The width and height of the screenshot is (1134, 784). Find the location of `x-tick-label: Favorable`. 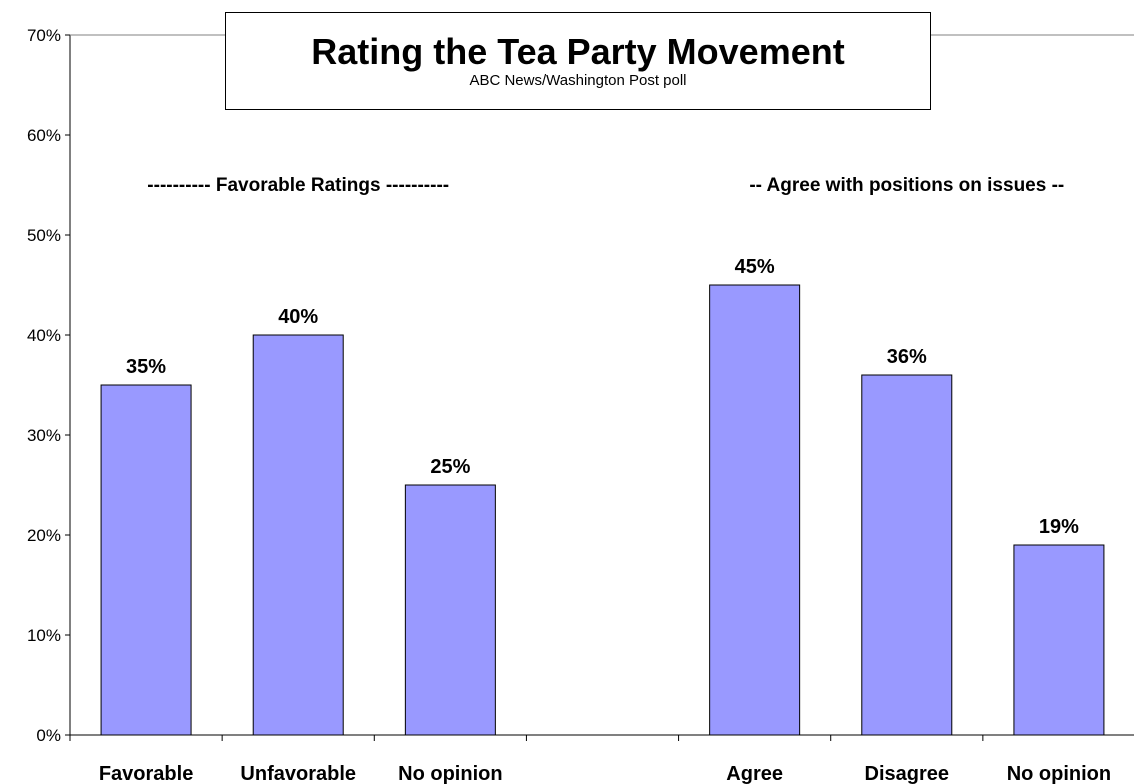

x-tick-label: Favorable is located at coordinates (146, 773).